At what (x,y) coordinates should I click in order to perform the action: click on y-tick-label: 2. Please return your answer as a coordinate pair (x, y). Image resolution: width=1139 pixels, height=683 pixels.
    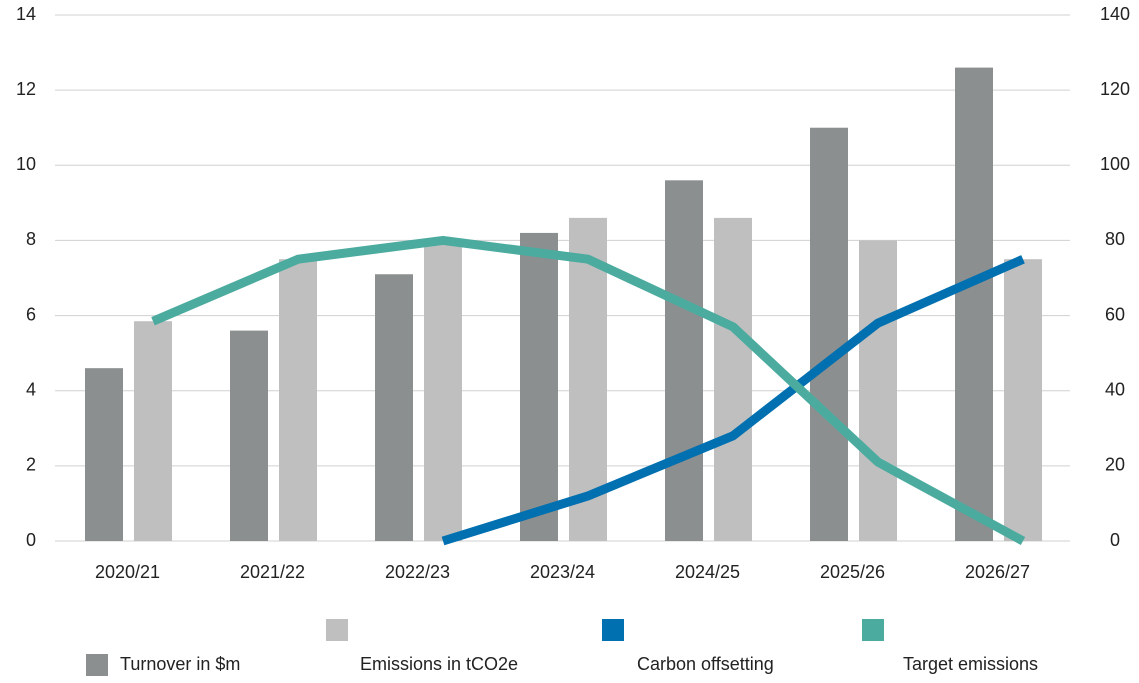
    Looking at the image, I should click on (31, 465).